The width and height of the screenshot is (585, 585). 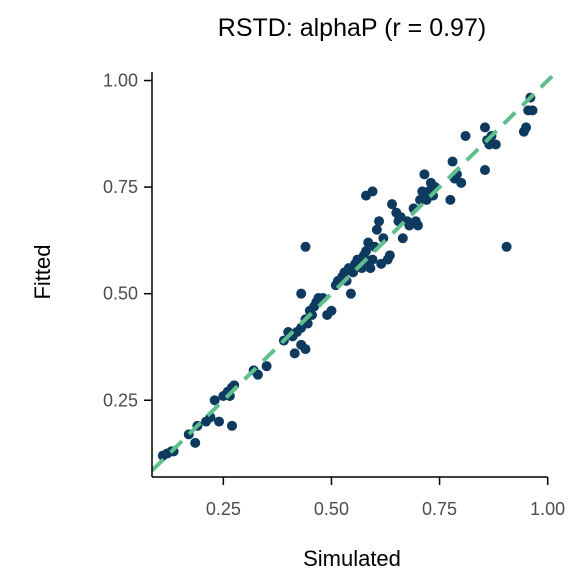 What do you see at coordinates (223, 509) in the screenshot?
I see `x-tick-label: 0.25` at bounding box center [223, 509].